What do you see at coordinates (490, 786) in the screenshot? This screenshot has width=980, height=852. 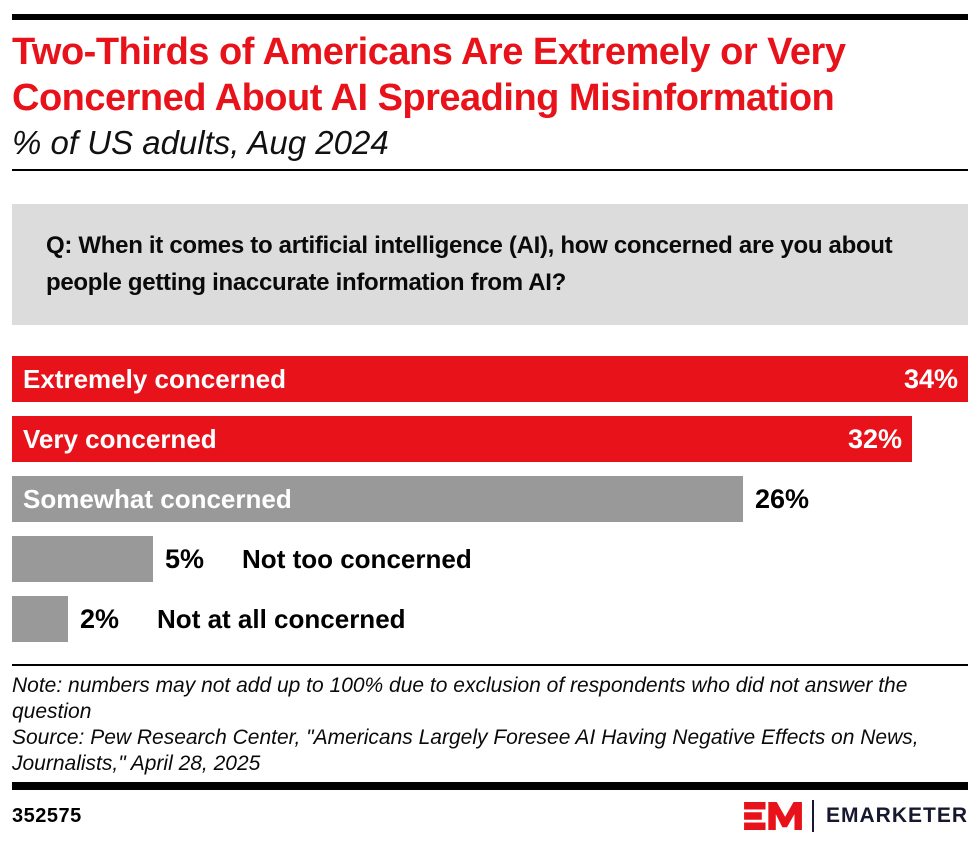 I see `footer-rule` at bounding box center [490, 786].